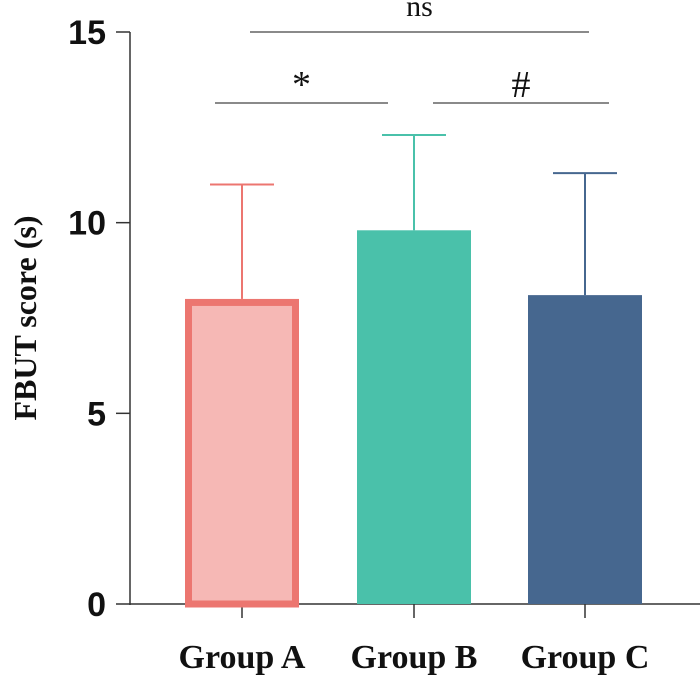 This screenshot has height=676, width=700. Describe the element at coordinates (96, 605) in the screenshot. I see `y-tick-label: 0` at that location.